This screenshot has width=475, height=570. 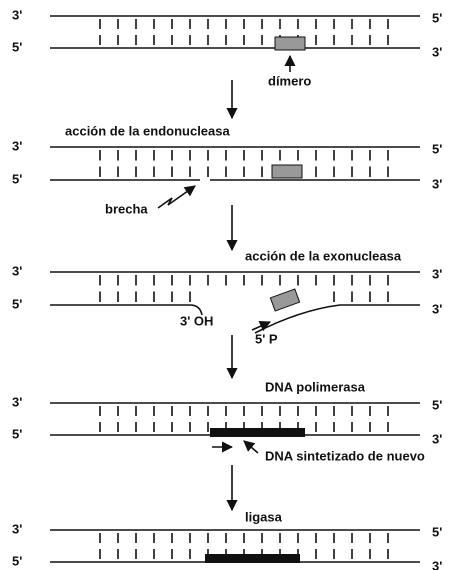 I want to click on label: dímero, so click(x=289, y=80).